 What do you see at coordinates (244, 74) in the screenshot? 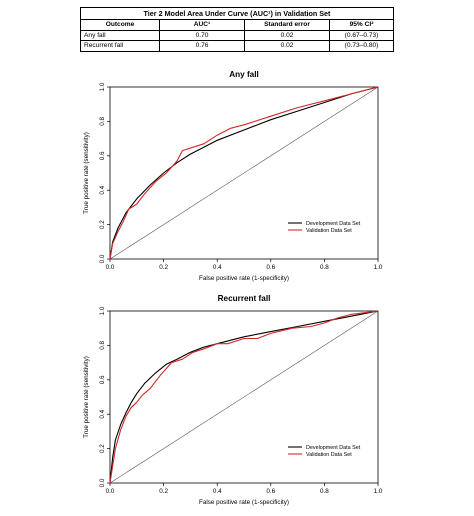
I see `chart-title: Any fall` at bounding box center [244, 74].